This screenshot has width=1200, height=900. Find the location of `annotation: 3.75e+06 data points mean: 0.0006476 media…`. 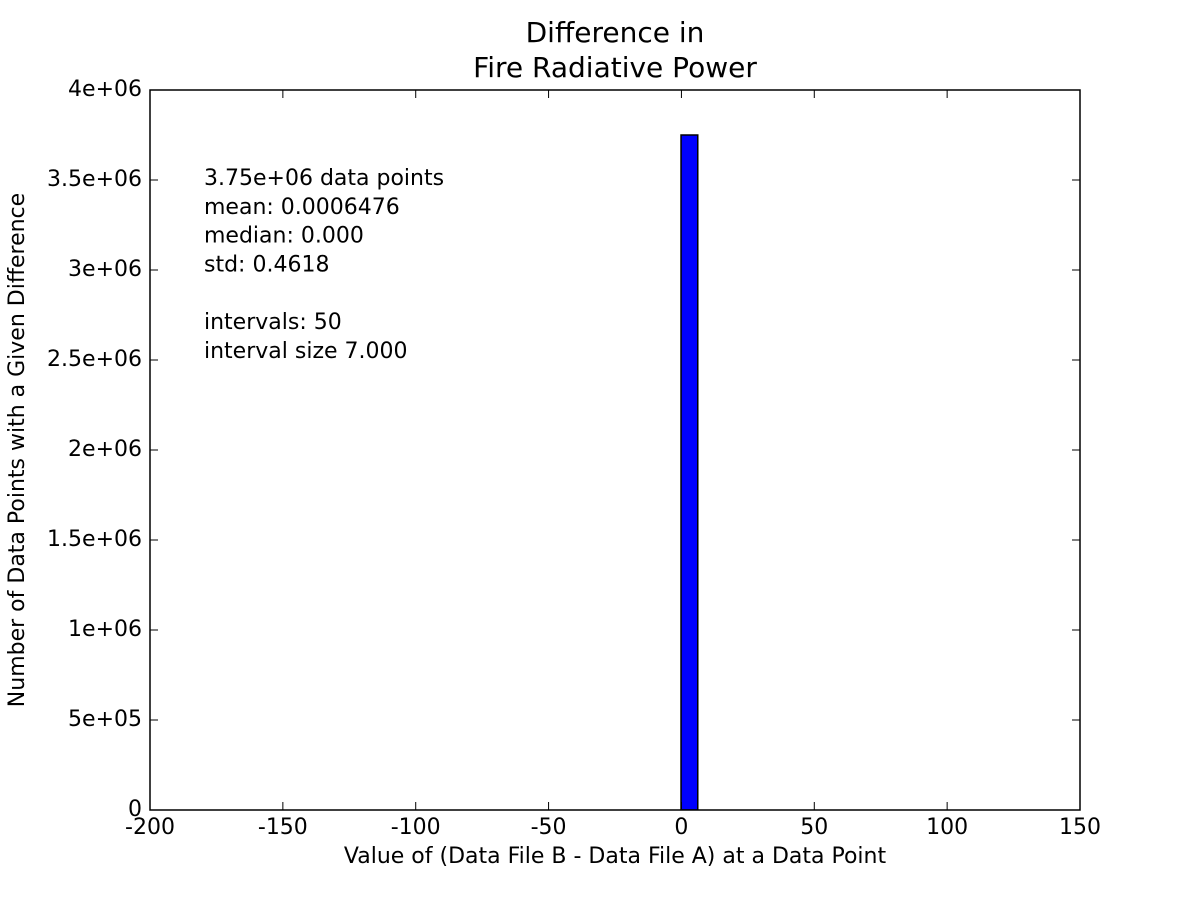

annotation: 3.75e+06 data points mean: 0.0006476 media… is located at coordinates (324, 265).